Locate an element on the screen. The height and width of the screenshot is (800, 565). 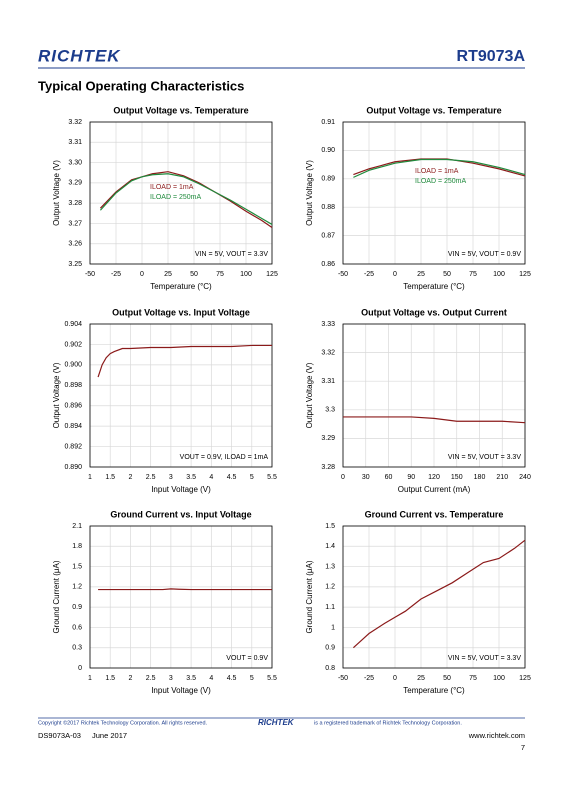
y-tick-label: 0.902 is located at coordinates (73, 344).